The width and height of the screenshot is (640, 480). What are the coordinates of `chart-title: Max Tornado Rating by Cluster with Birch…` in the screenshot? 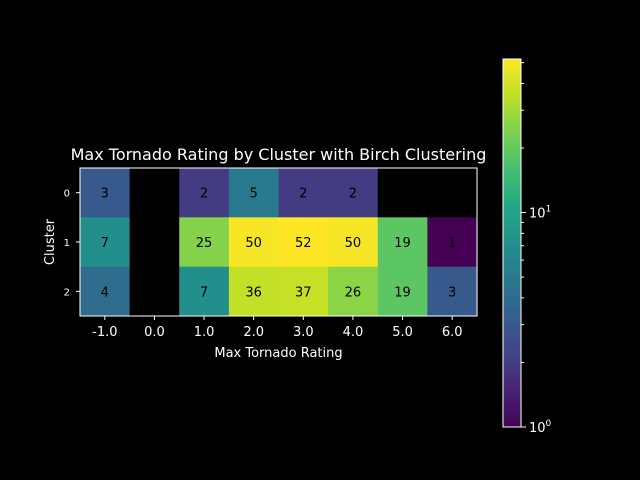 It's located at (279, 154).